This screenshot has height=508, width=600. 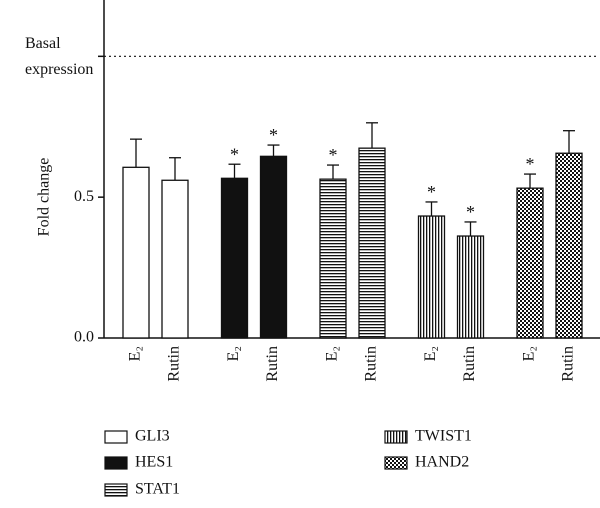 What do you see at coordinates (59, 69) in the screenshot?
I see `reference-label: expression` at bounding box center [59, 69].